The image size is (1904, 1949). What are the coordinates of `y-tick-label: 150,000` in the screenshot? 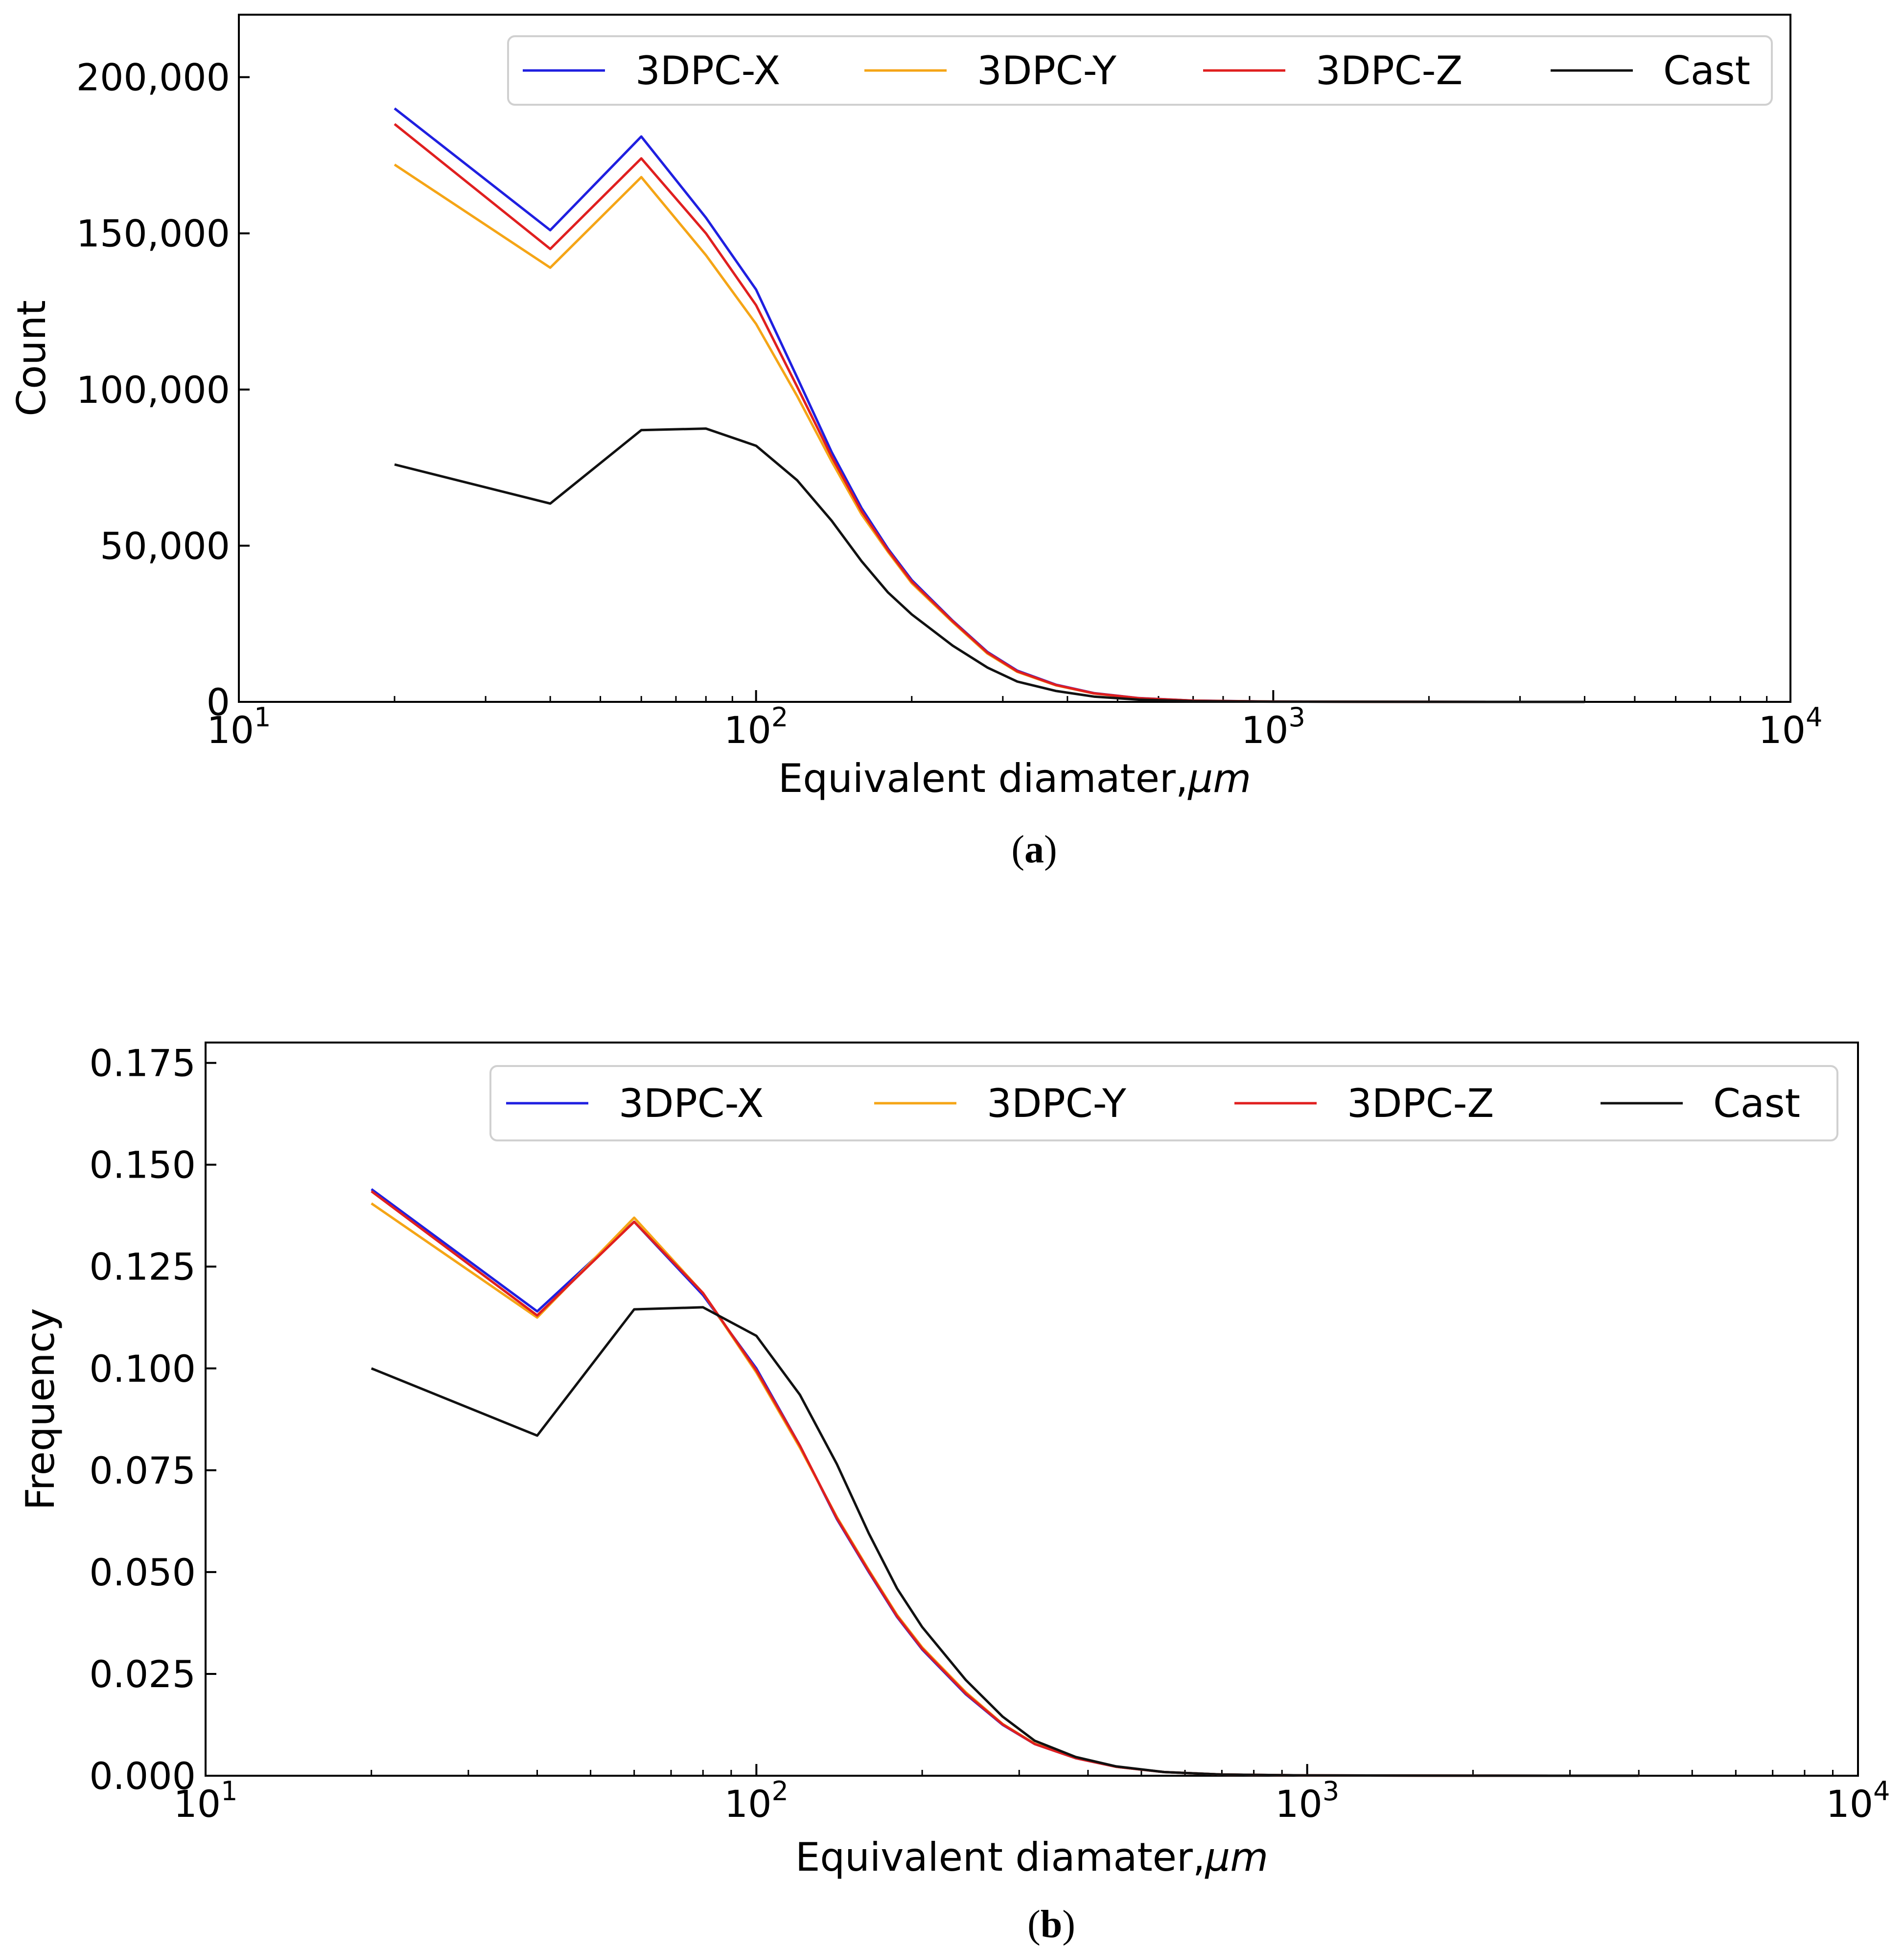 It's located at (153, 233).